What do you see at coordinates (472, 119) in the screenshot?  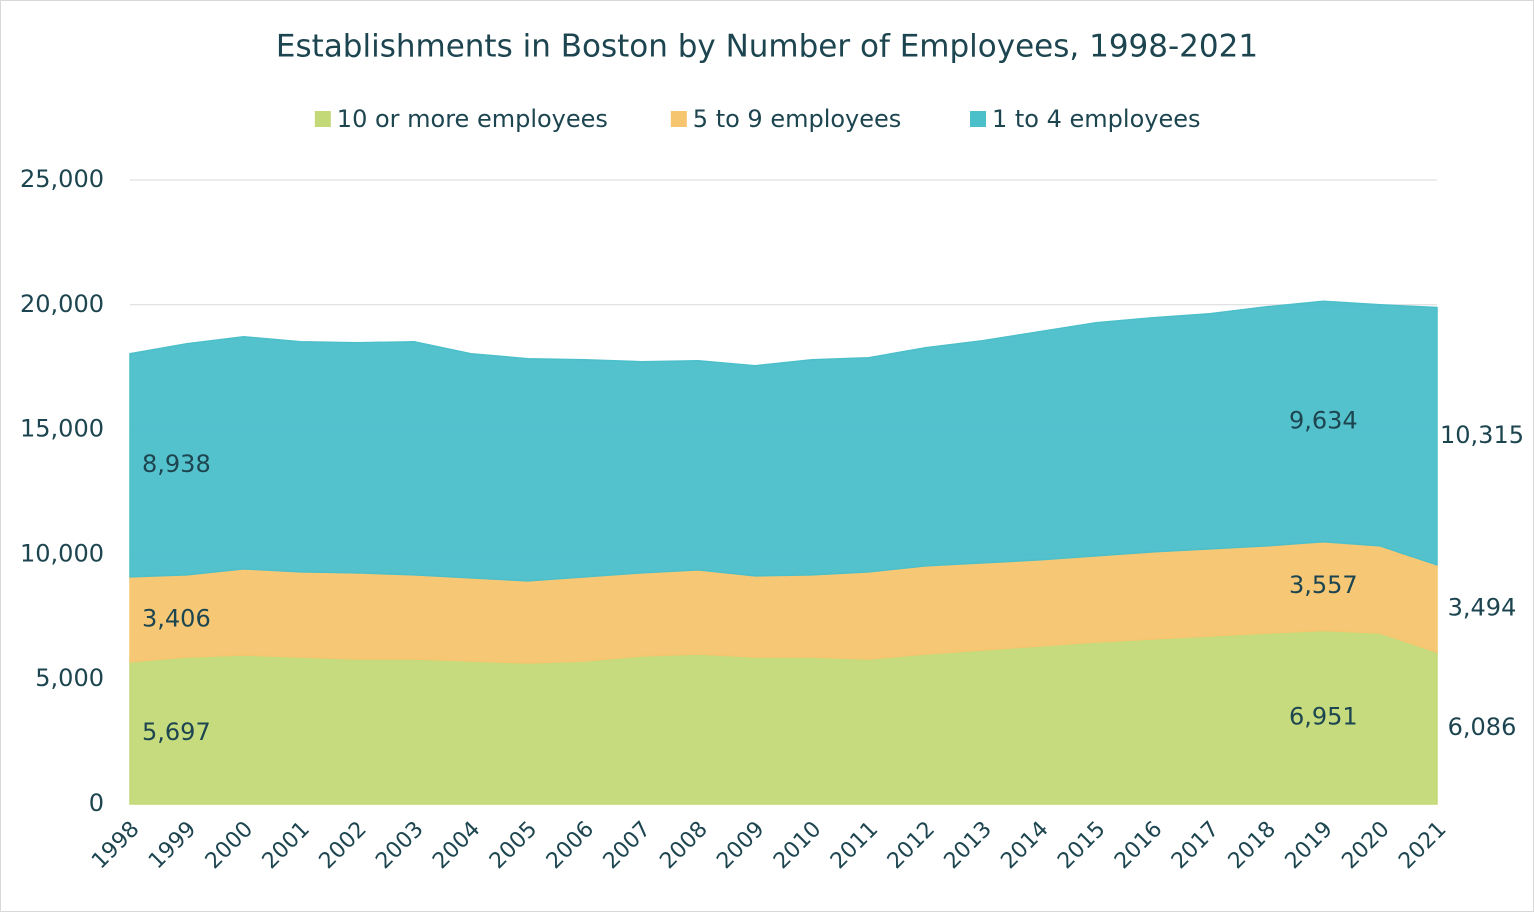 I see `legend-label: 10 or more employees` at bounding box center [472, 119].